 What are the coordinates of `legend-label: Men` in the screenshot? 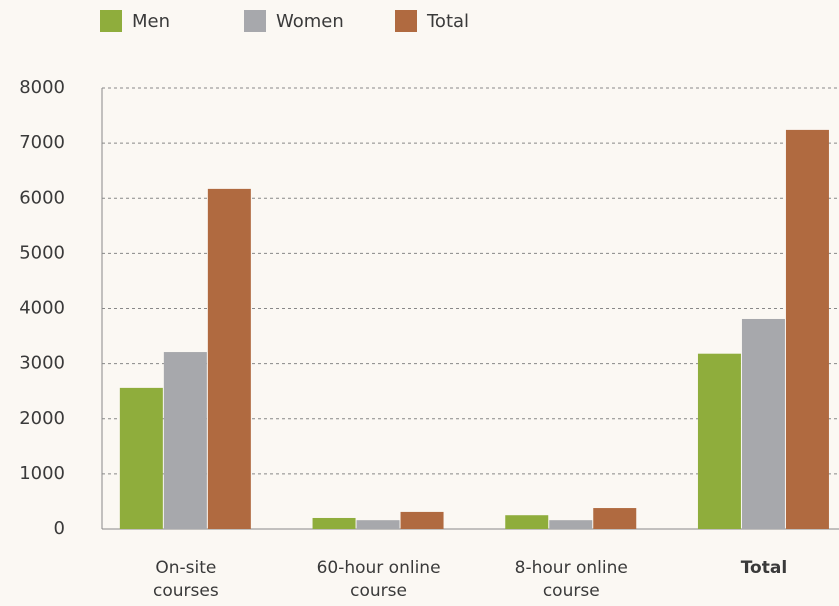 It's located at (151, 21).